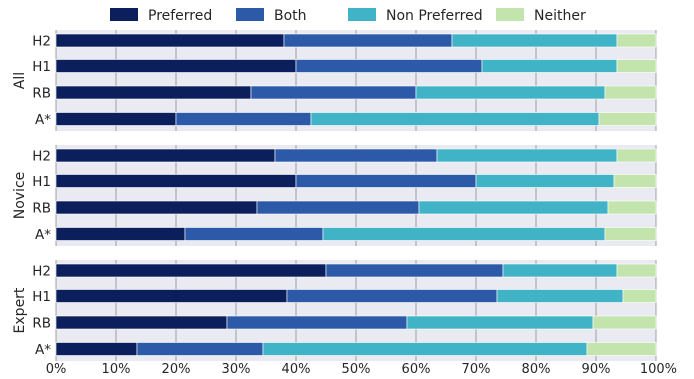 This screenshot has height=379, width=694. I want to click on legend-swatch-non-preferred, so click(362, 14).